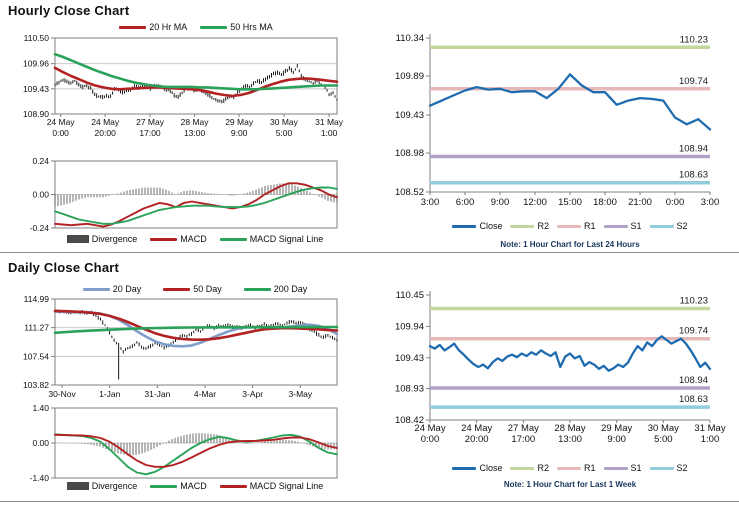 The height and width of the screenshot is (509, 739). Describe the element at coordinates (192, 289) in the screenshot. I see `legend-item-50-day: 50 Day` at that location.